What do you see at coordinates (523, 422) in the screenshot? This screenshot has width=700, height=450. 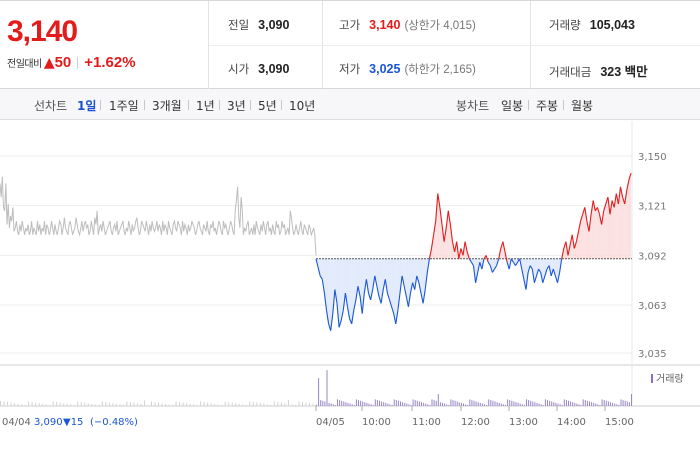 I see `x-tick-label: 13:00` at bounding box center [523, 422].